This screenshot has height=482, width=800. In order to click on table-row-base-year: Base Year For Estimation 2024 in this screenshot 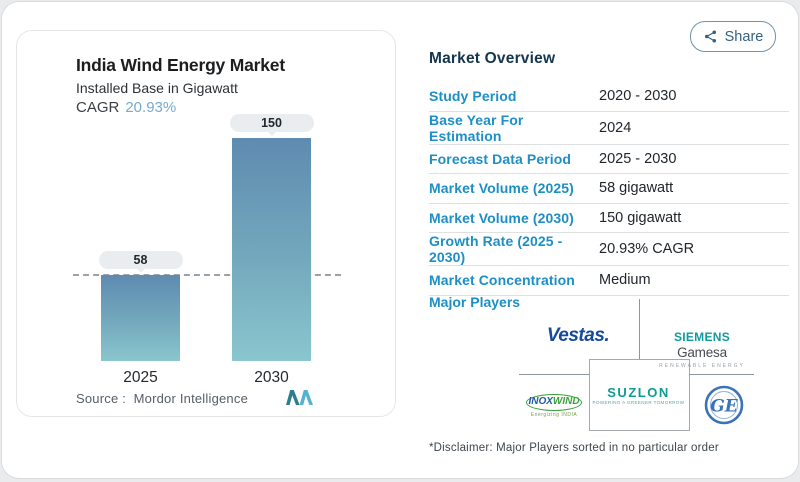, I will do `click(609, 128)`.